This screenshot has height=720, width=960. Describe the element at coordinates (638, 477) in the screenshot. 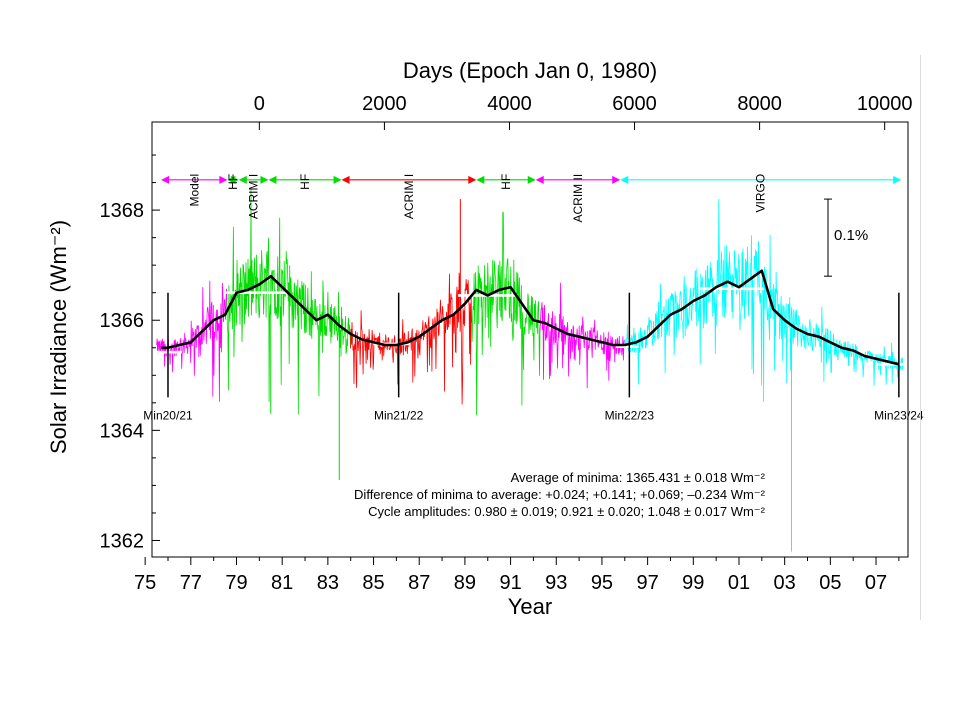

I see `annotation-average: Average of minima: 1365.431 ± 0.018 Wm⁻²` at that location.